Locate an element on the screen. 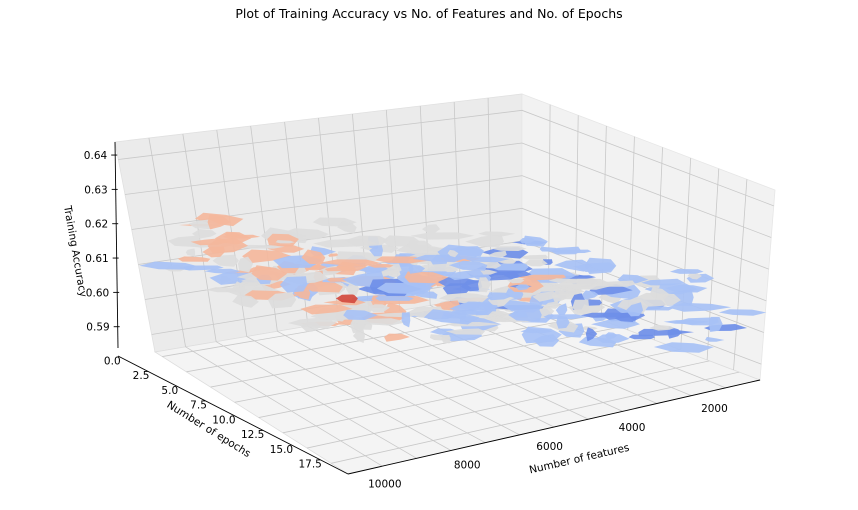 The height and width of the screenshot is (510, 858). y-tick-label: 10.0 is located at coordinates (223, 420).